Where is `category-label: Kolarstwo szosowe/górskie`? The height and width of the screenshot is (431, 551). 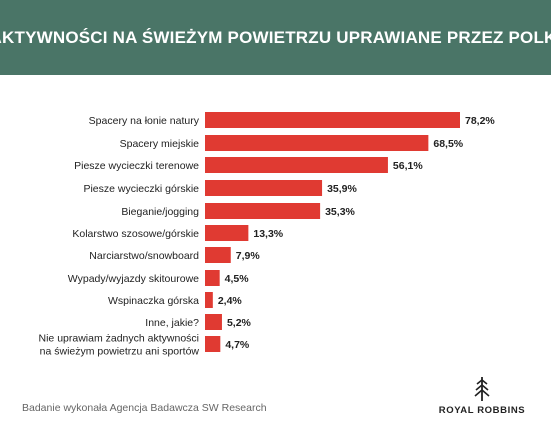 category-label: Kolarstwo szosowe/górskie is located at coordinates (135, 234).